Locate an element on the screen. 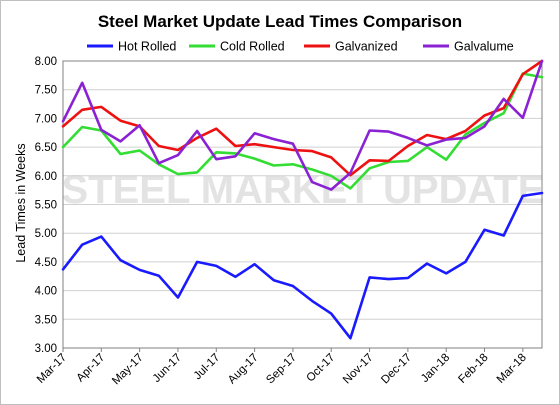  x-tick-label: Mar-17 is located at coordinates (52, 369).